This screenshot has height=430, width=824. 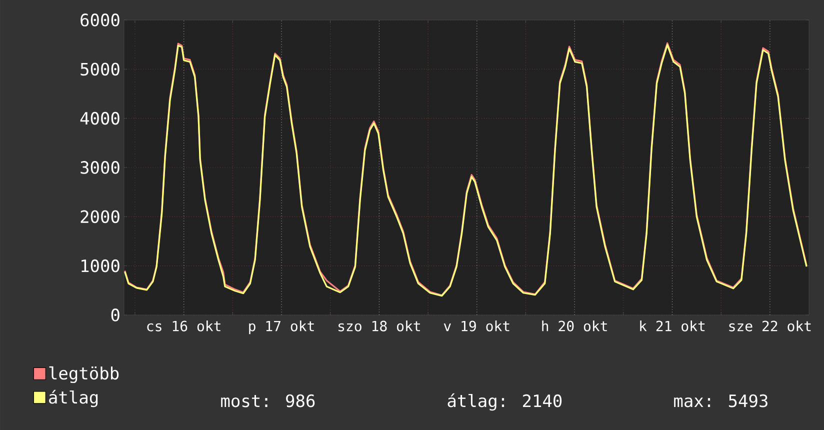 I want to click on y-tick-label: 4000, so click(x=100, y=118).